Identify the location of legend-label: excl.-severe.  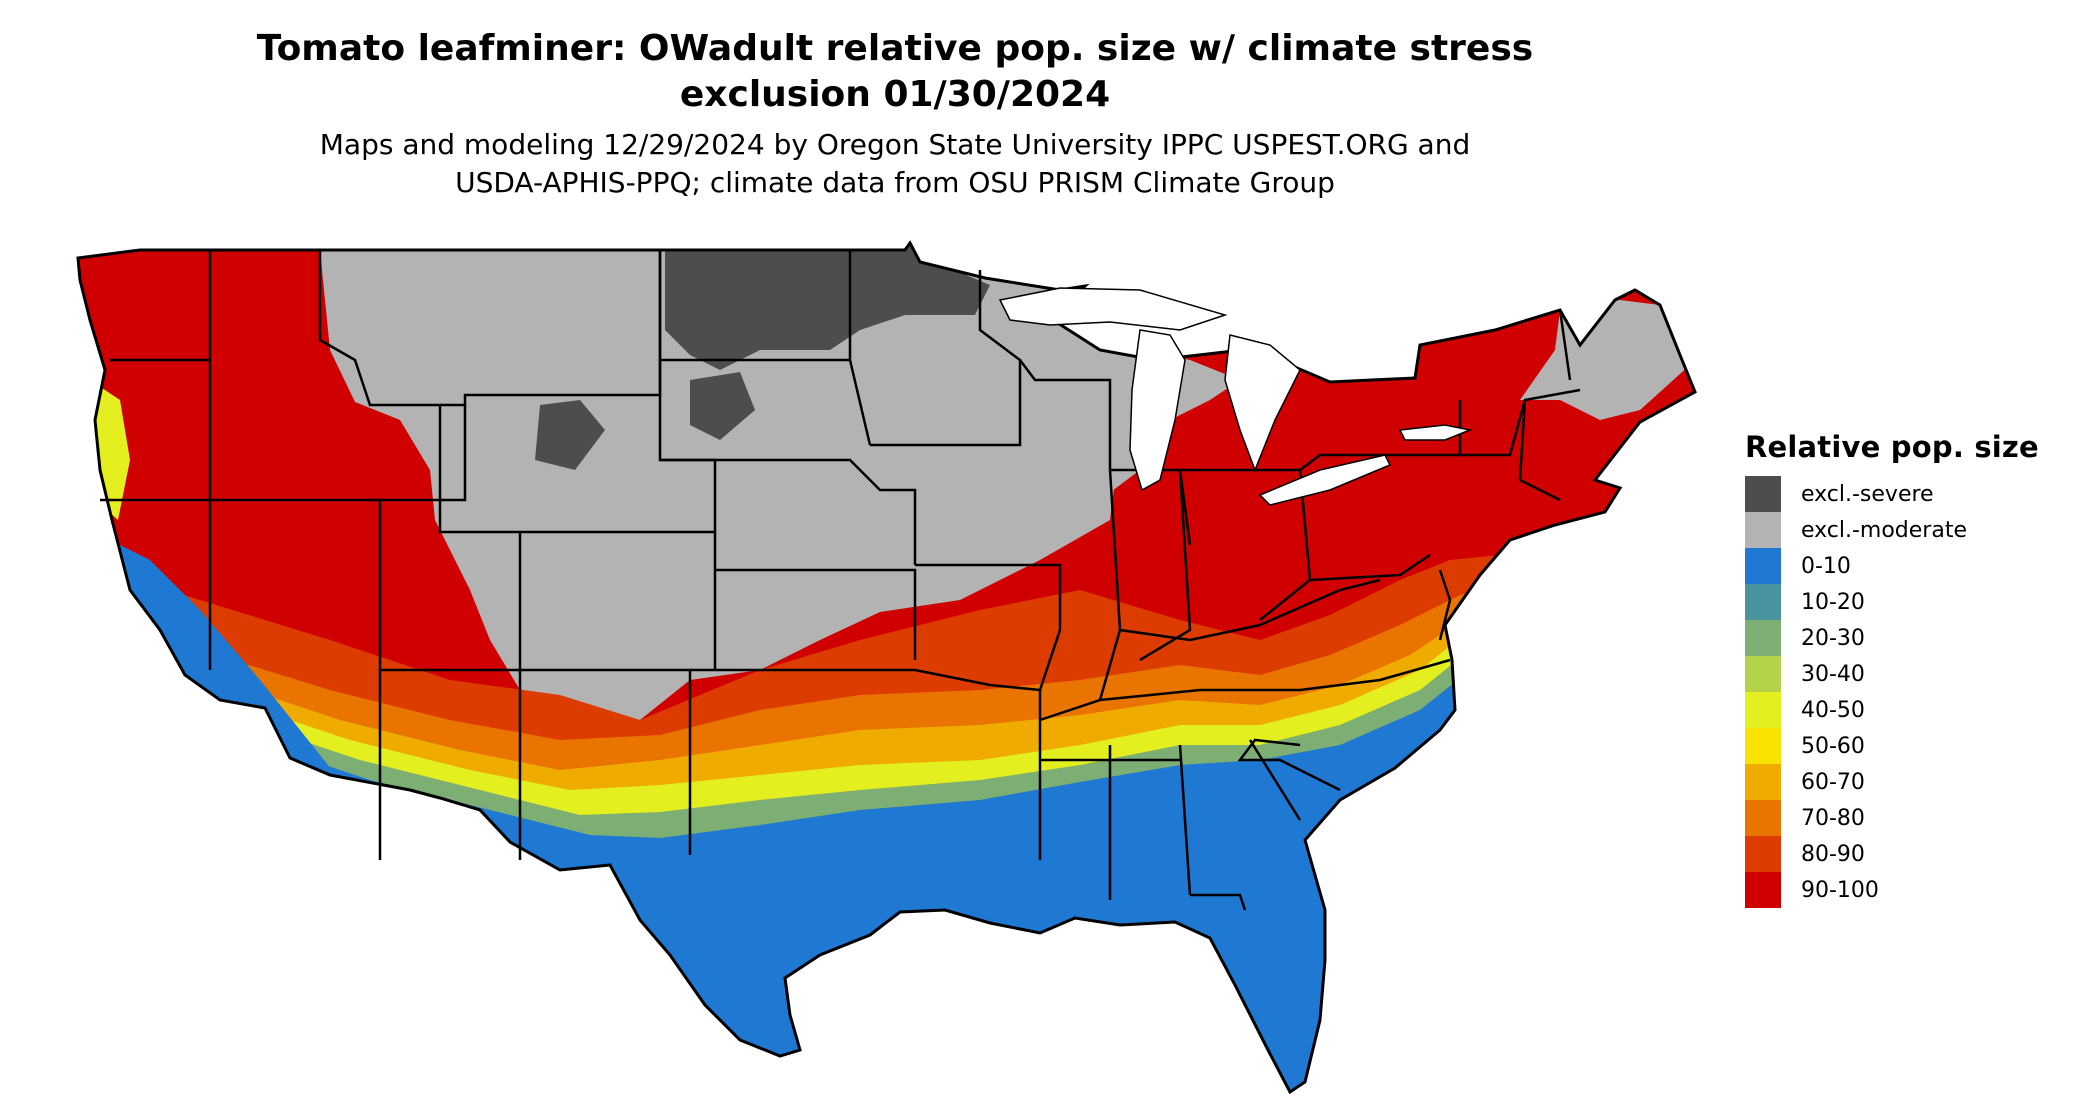
(1867, 494).